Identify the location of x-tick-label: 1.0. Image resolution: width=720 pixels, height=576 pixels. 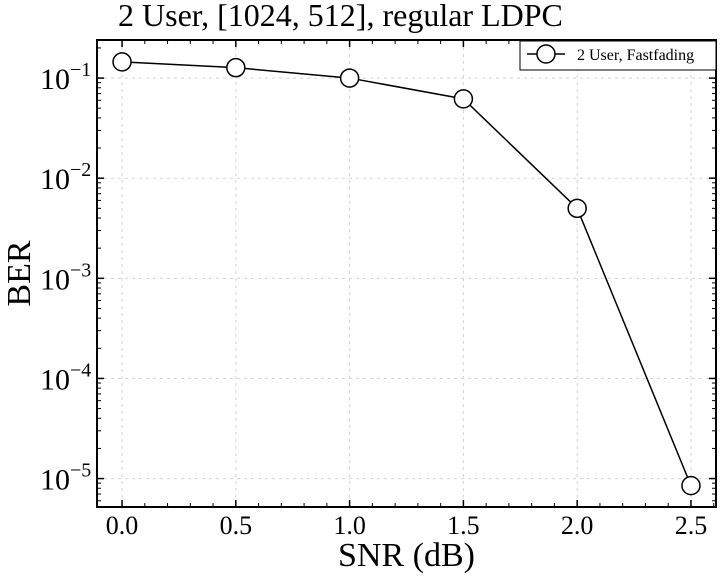
(349, 525).